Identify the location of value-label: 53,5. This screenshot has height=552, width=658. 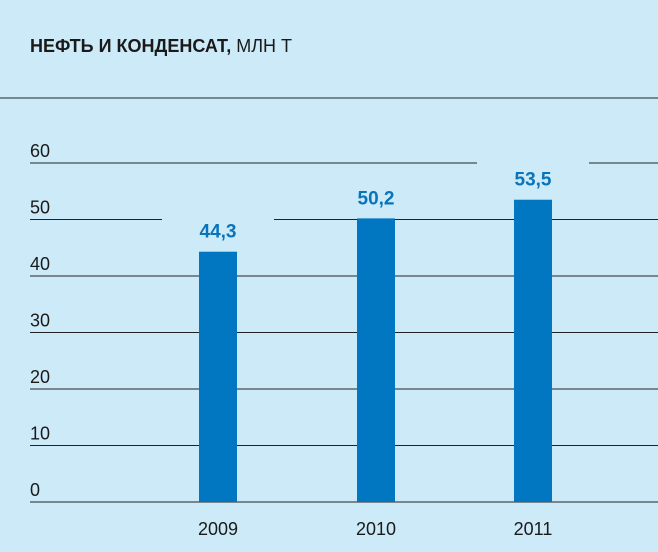
(533, 180).